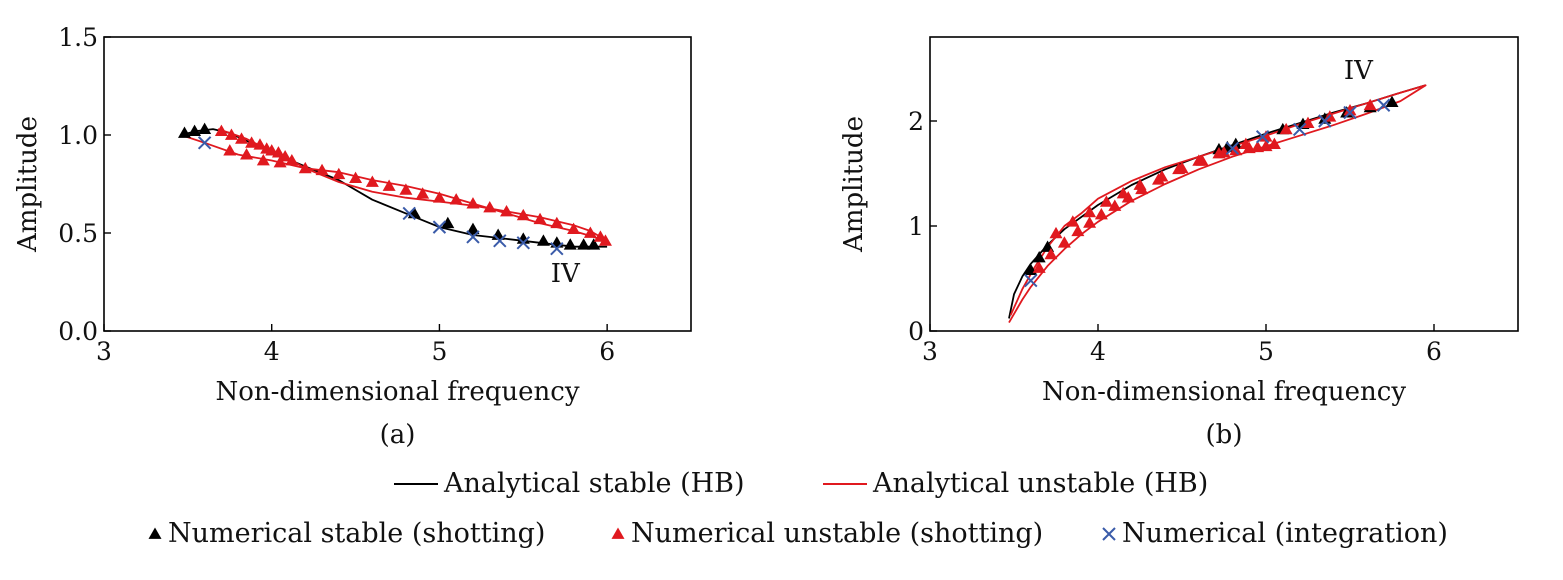 Image resolution: width=1563 pixels, height=580 pixels. I want to click on legend-label: Analytical unstable (HB), so click(1040, 483).